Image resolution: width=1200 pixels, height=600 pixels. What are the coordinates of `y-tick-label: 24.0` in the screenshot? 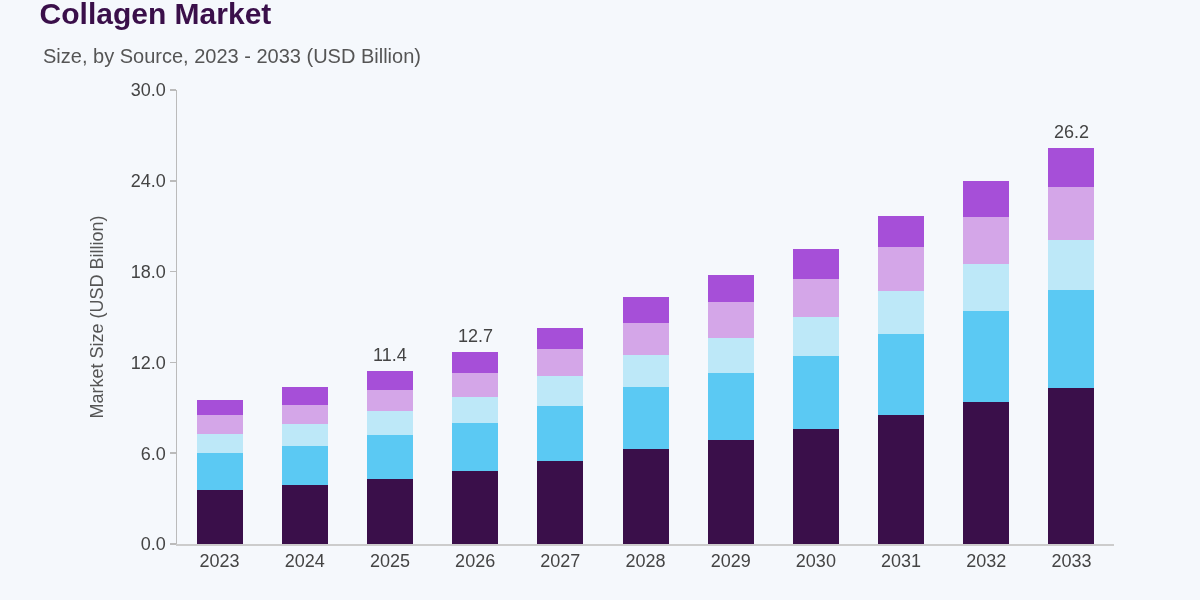 It's located at (148, 181).